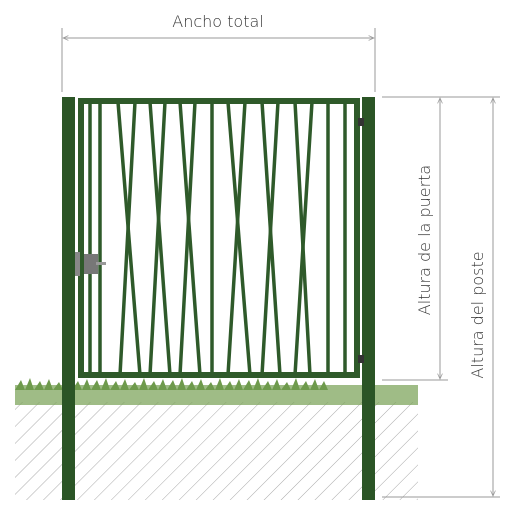  I want to click on left-post, so click(68, 298).